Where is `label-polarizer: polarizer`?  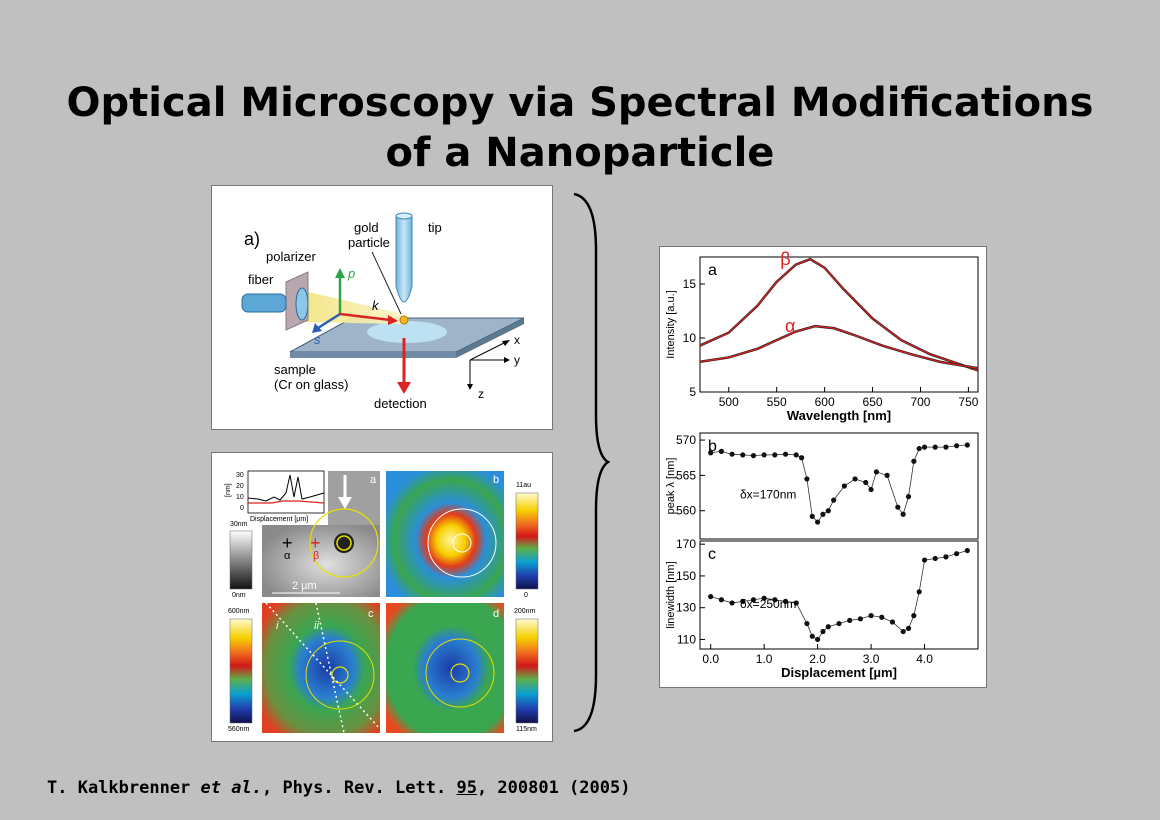
label-polarizer: polarizer is located at coordinates (291, 256).